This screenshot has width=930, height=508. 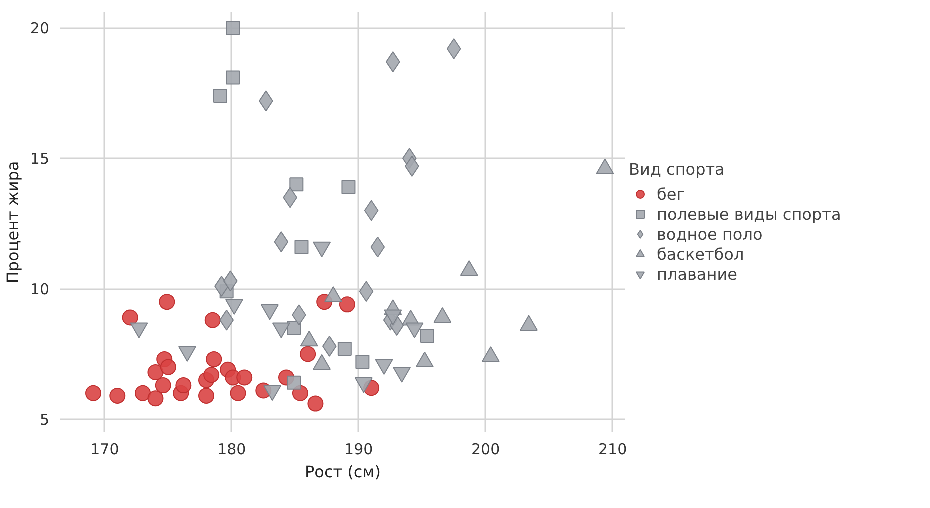 I want to click on legend-title: Вид спорта, so click(x=677, y=169).